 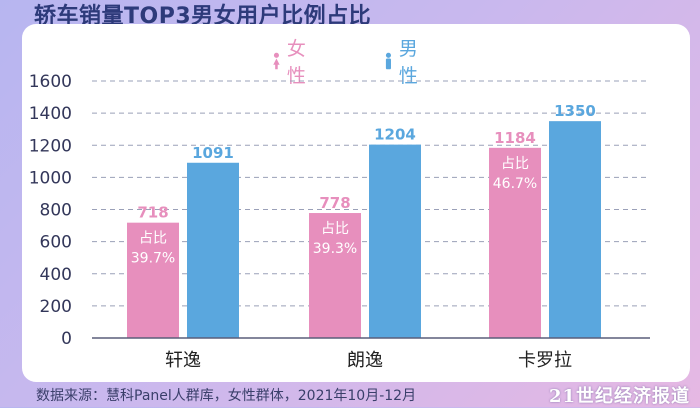 I want to click on x-tick-label: 卡罗拉, so click(x=545, y=360).